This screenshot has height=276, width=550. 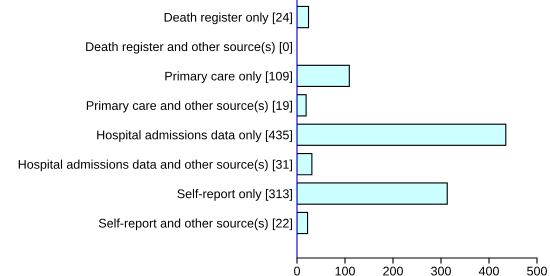 What do you see at coordinates (194, 136) in the screenshot?
I see `y-tick-label: Hospital admissions data only [435]` at bounding box center [194, 136].